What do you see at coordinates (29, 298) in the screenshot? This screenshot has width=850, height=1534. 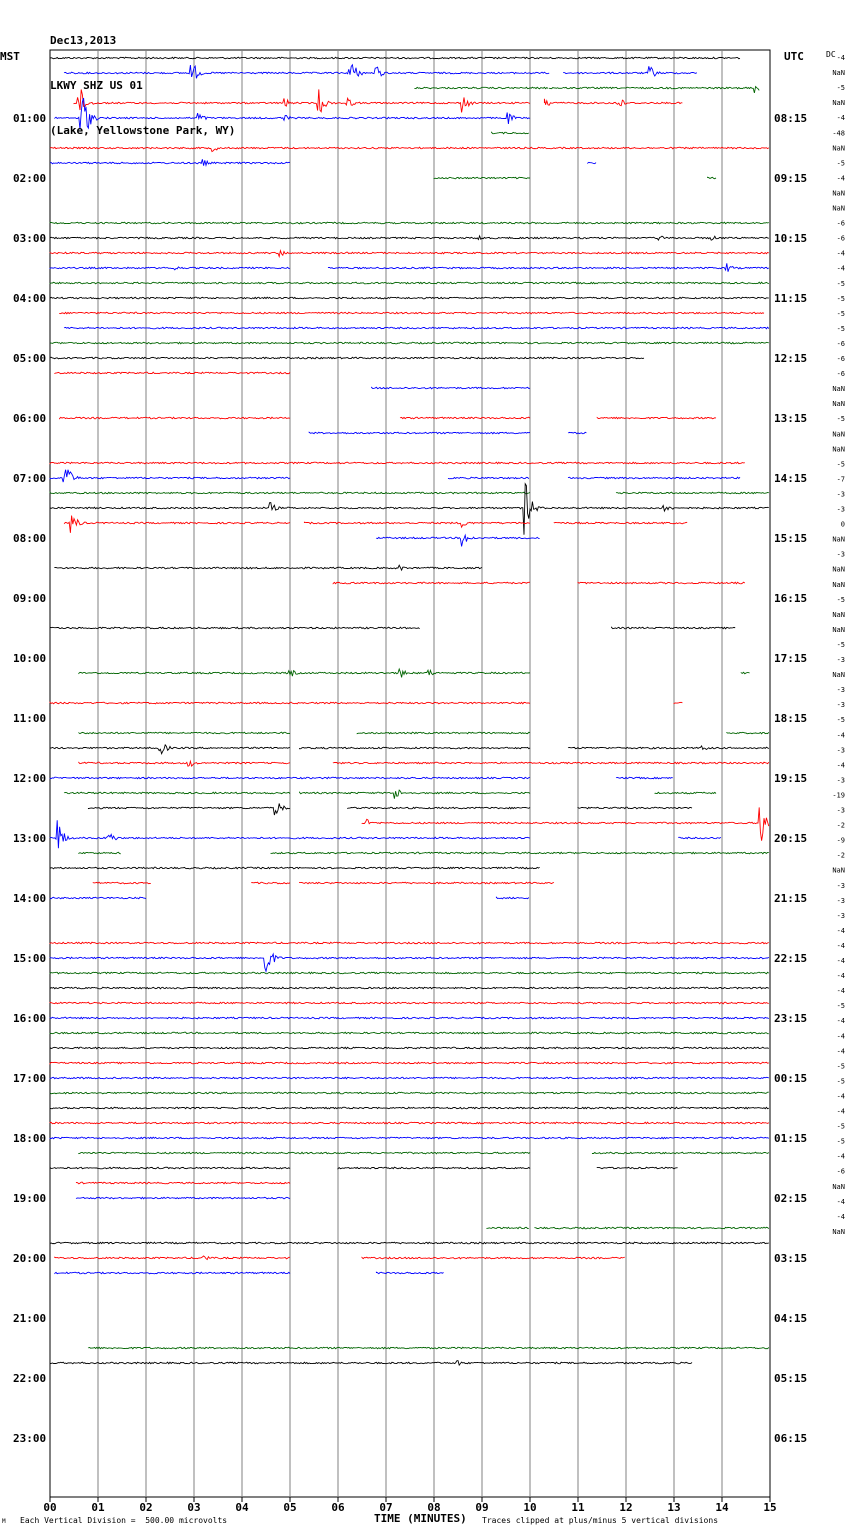 I see `hour-label-left: 04:00` at bounding box center [29, 298].